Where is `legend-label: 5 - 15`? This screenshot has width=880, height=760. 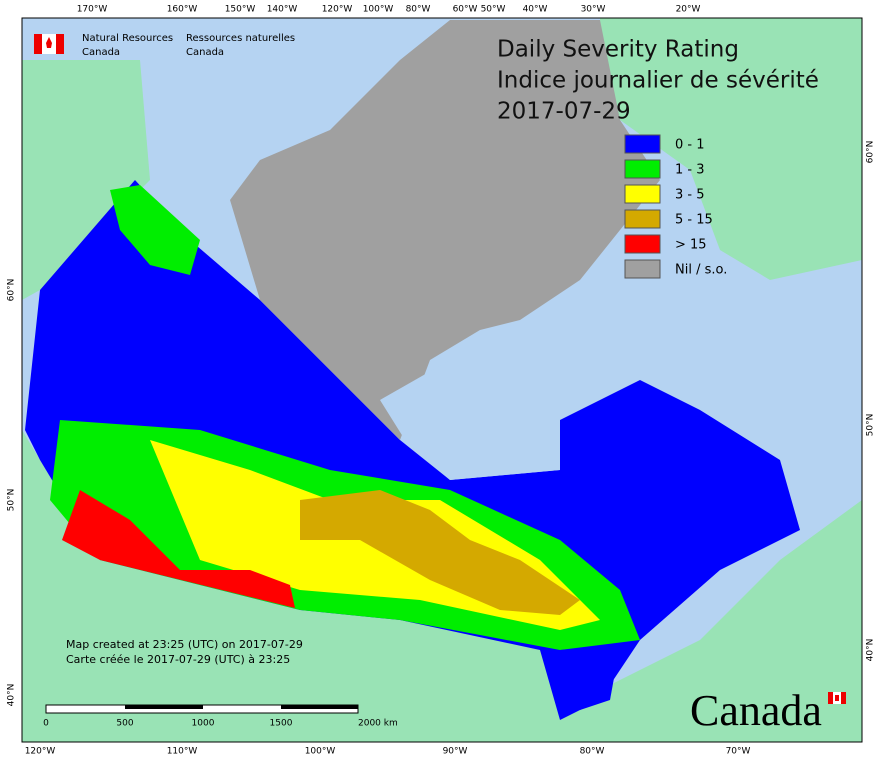 legend-label: 5 - 15 is located at coordinates (694, 220).